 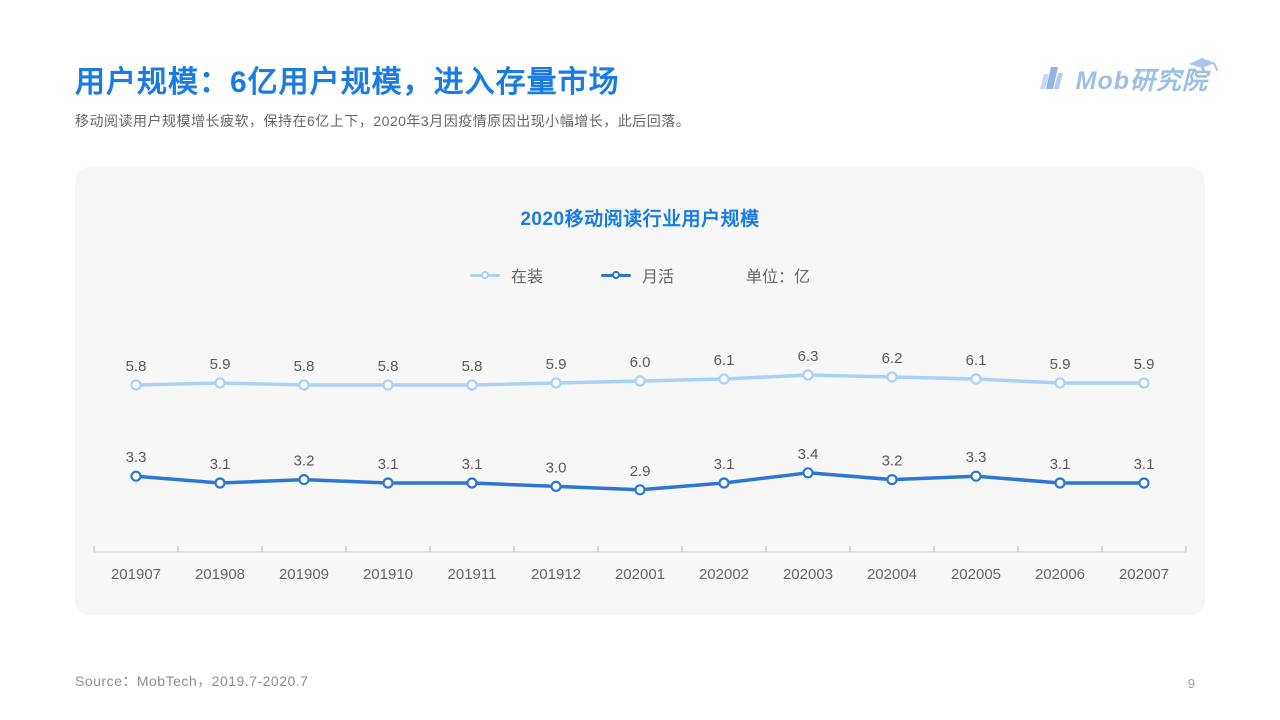 What do you see at coordinates (136, 574) in the screenshot?
I see `x-axis-label: 201907` at bounding box center [136, 574].